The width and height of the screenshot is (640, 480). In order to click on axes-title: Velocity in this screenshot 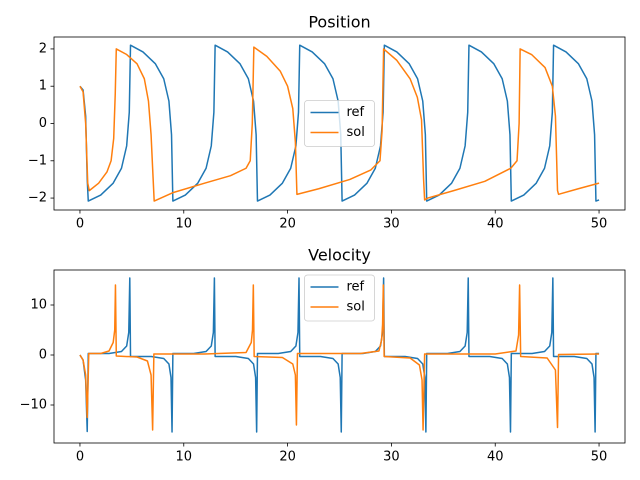, I will do `click(339, 255)`.